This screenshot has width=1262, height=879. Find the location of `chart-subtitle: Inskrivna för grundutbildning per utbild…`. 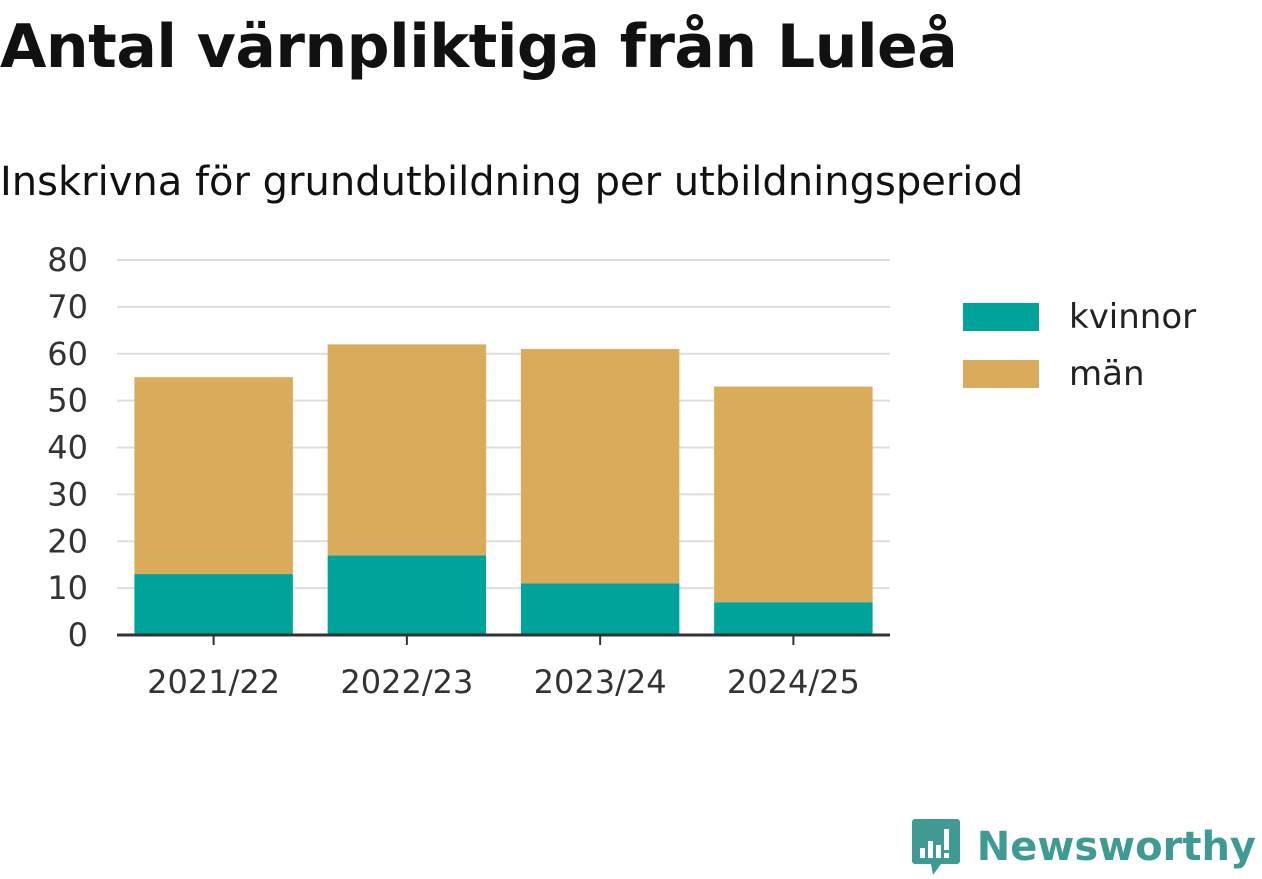

chart-subtitle: Inskrivna för grundutbildning per utbild… is located at coordinates (512, 182).